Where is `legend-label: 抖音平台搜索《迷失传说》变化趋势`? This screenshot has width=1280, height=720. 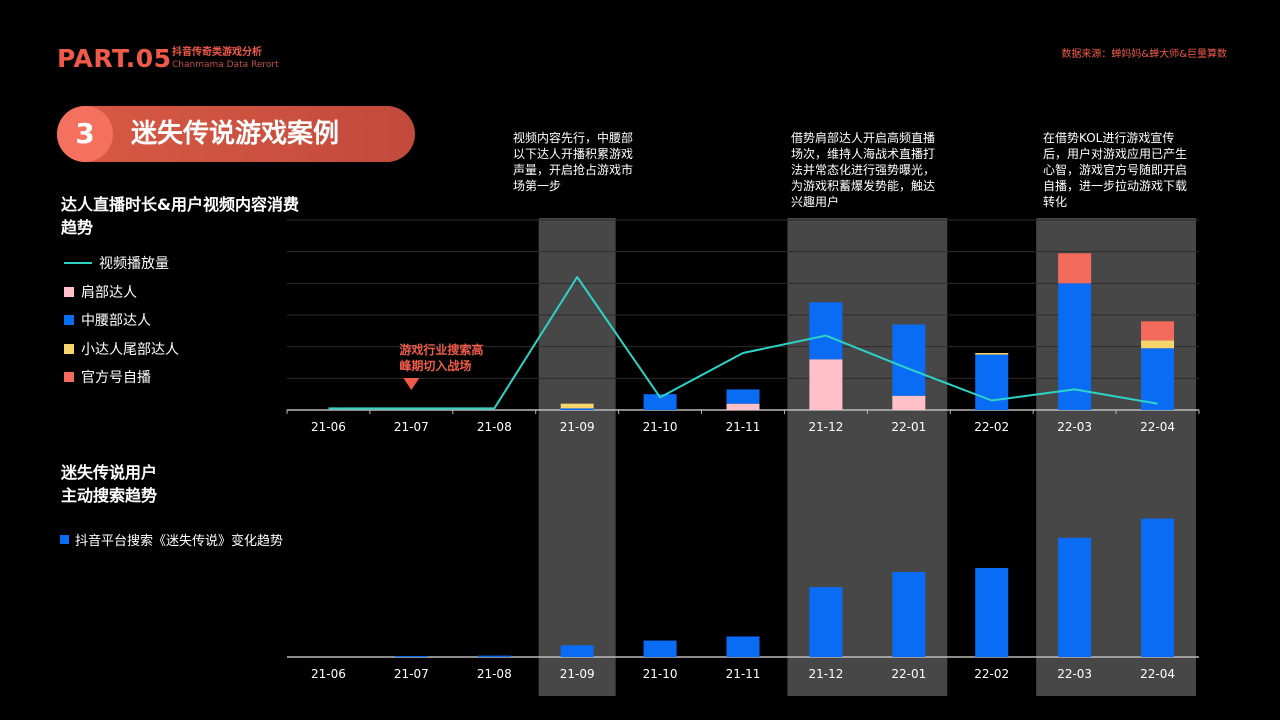
legend-label: 抖音平台搜索《迷失传说》变化趋势 is located at coordinates (179, 541).